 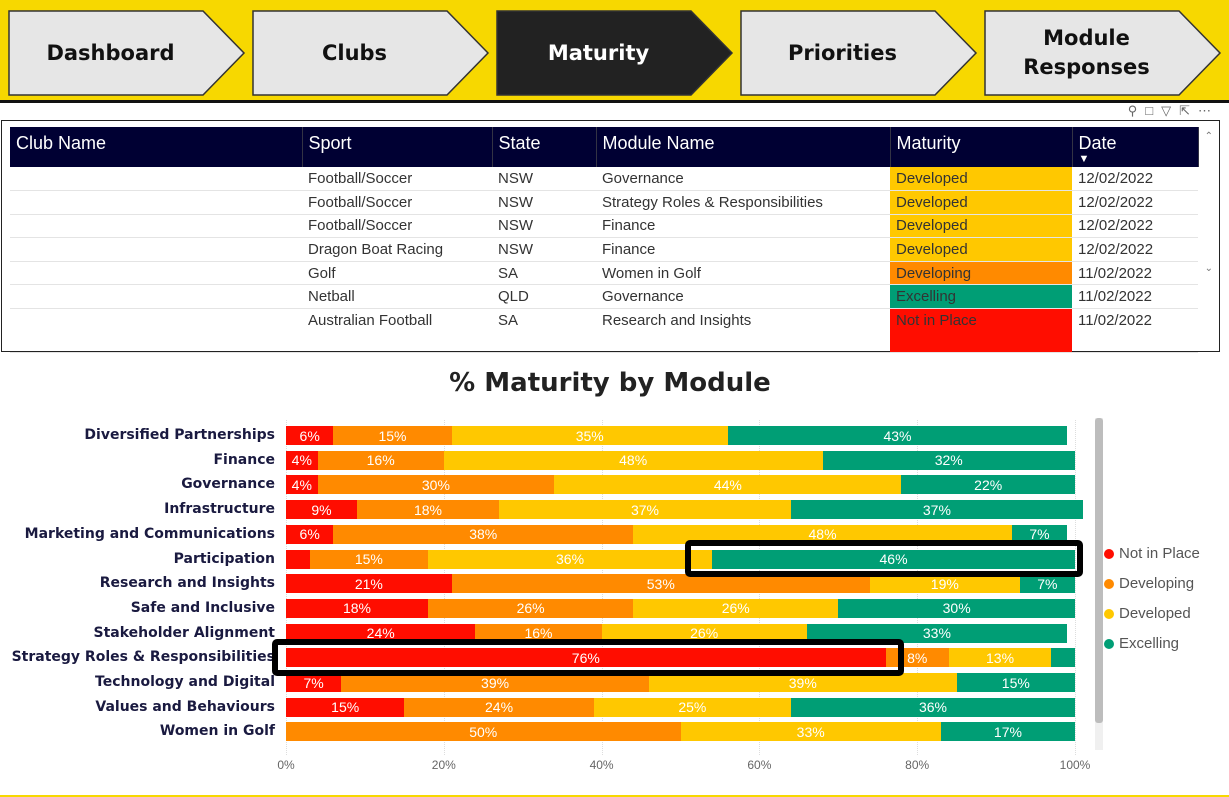 I want to click on bar-developed: 44%, so click(x=728, y=485).